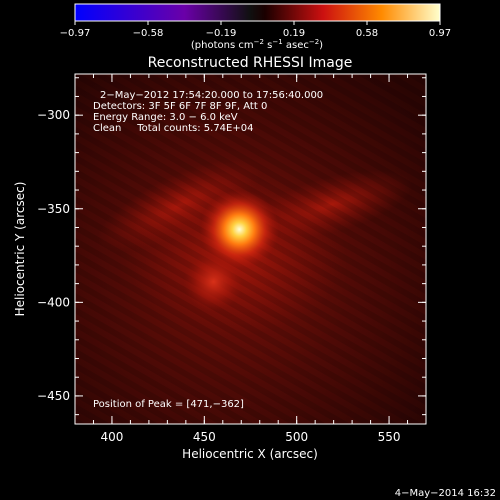 The width and height of the screenshot is (500, 500). Describe the element at coordinates (75, 33) in the screenshot. I see `colorbar-tick-label: −0.97` at that location.